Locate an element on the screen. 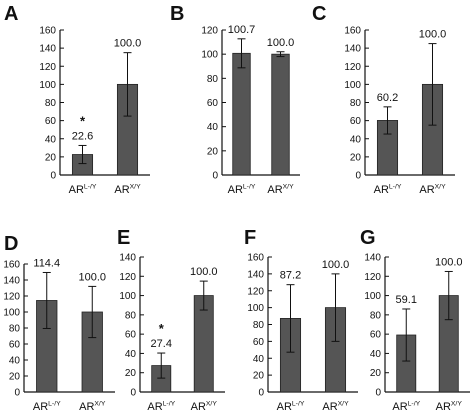 The image size is (474, 417). chart-panel-g: G 0 20 40 60 80 100 120 140 59.1 ARL-/Y 100.0 ARX/Y is located at coordinates (415, 320).